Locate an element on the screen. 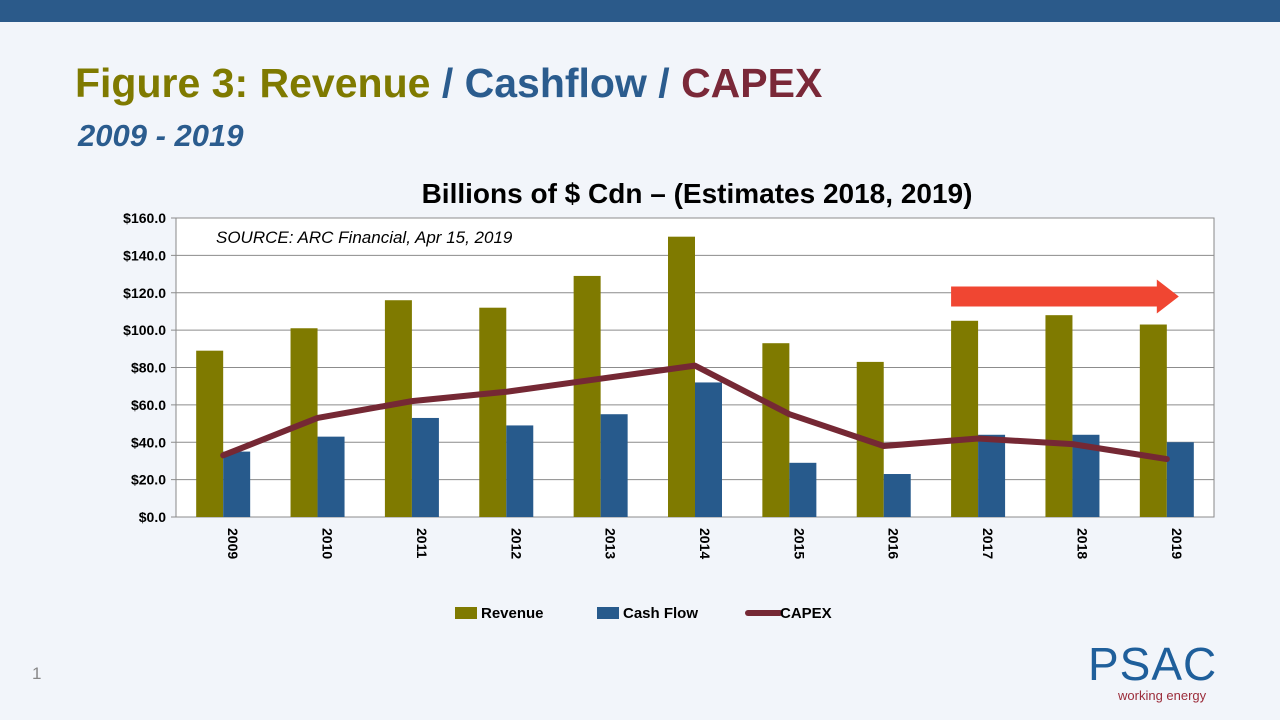 Image resolution: width=1280 pixels, height=720 pixels. slide-subtitle: 2009 - 2019 is located at coordinates (161, 135).